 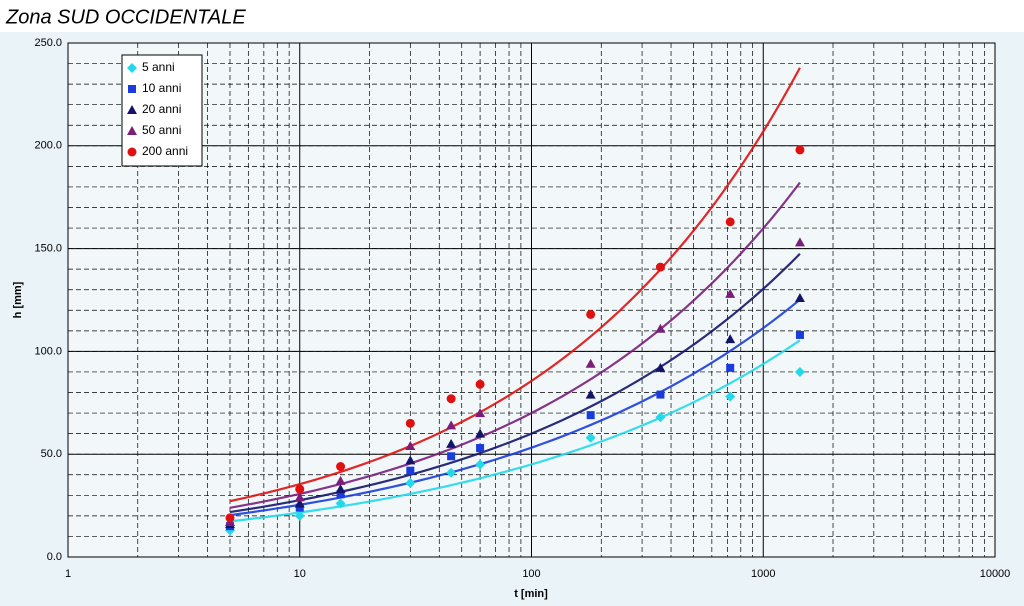 What do you see at coordinates (531, 594) in the screenshot?
I see `x-axis-label: t [min]` at bounding box center [531, 594].